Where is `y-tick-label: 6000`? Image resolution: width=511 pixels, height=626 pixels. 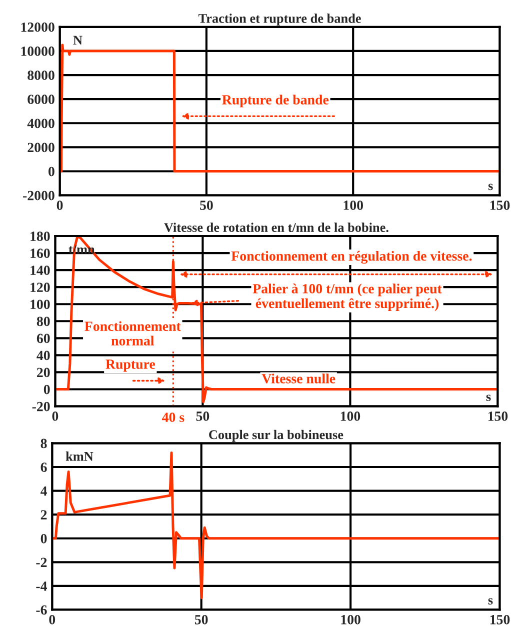
y-tick-label: 6000 is located at coordinates (41, 99).